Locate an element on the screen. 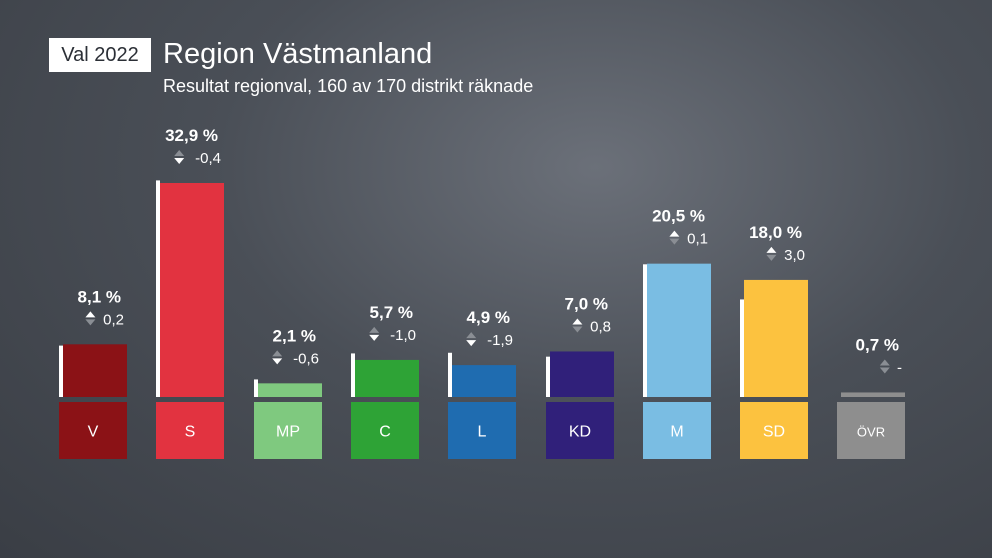  chart-title: Region Västmanland is located at coordinates (298, 54).